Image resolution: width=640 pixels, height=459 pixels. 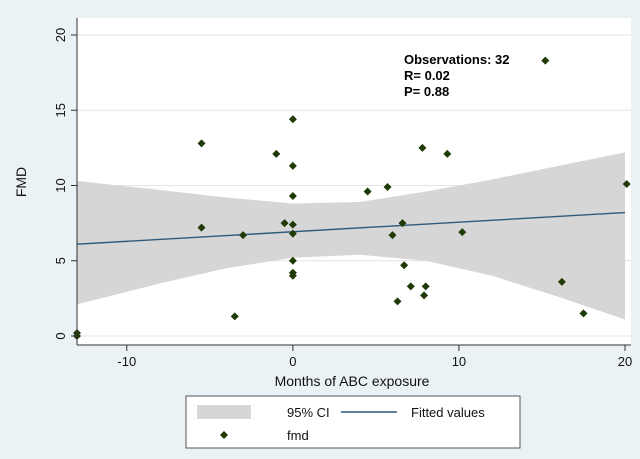 I want to click on fitted-line-group, so click(x=351, y=228).